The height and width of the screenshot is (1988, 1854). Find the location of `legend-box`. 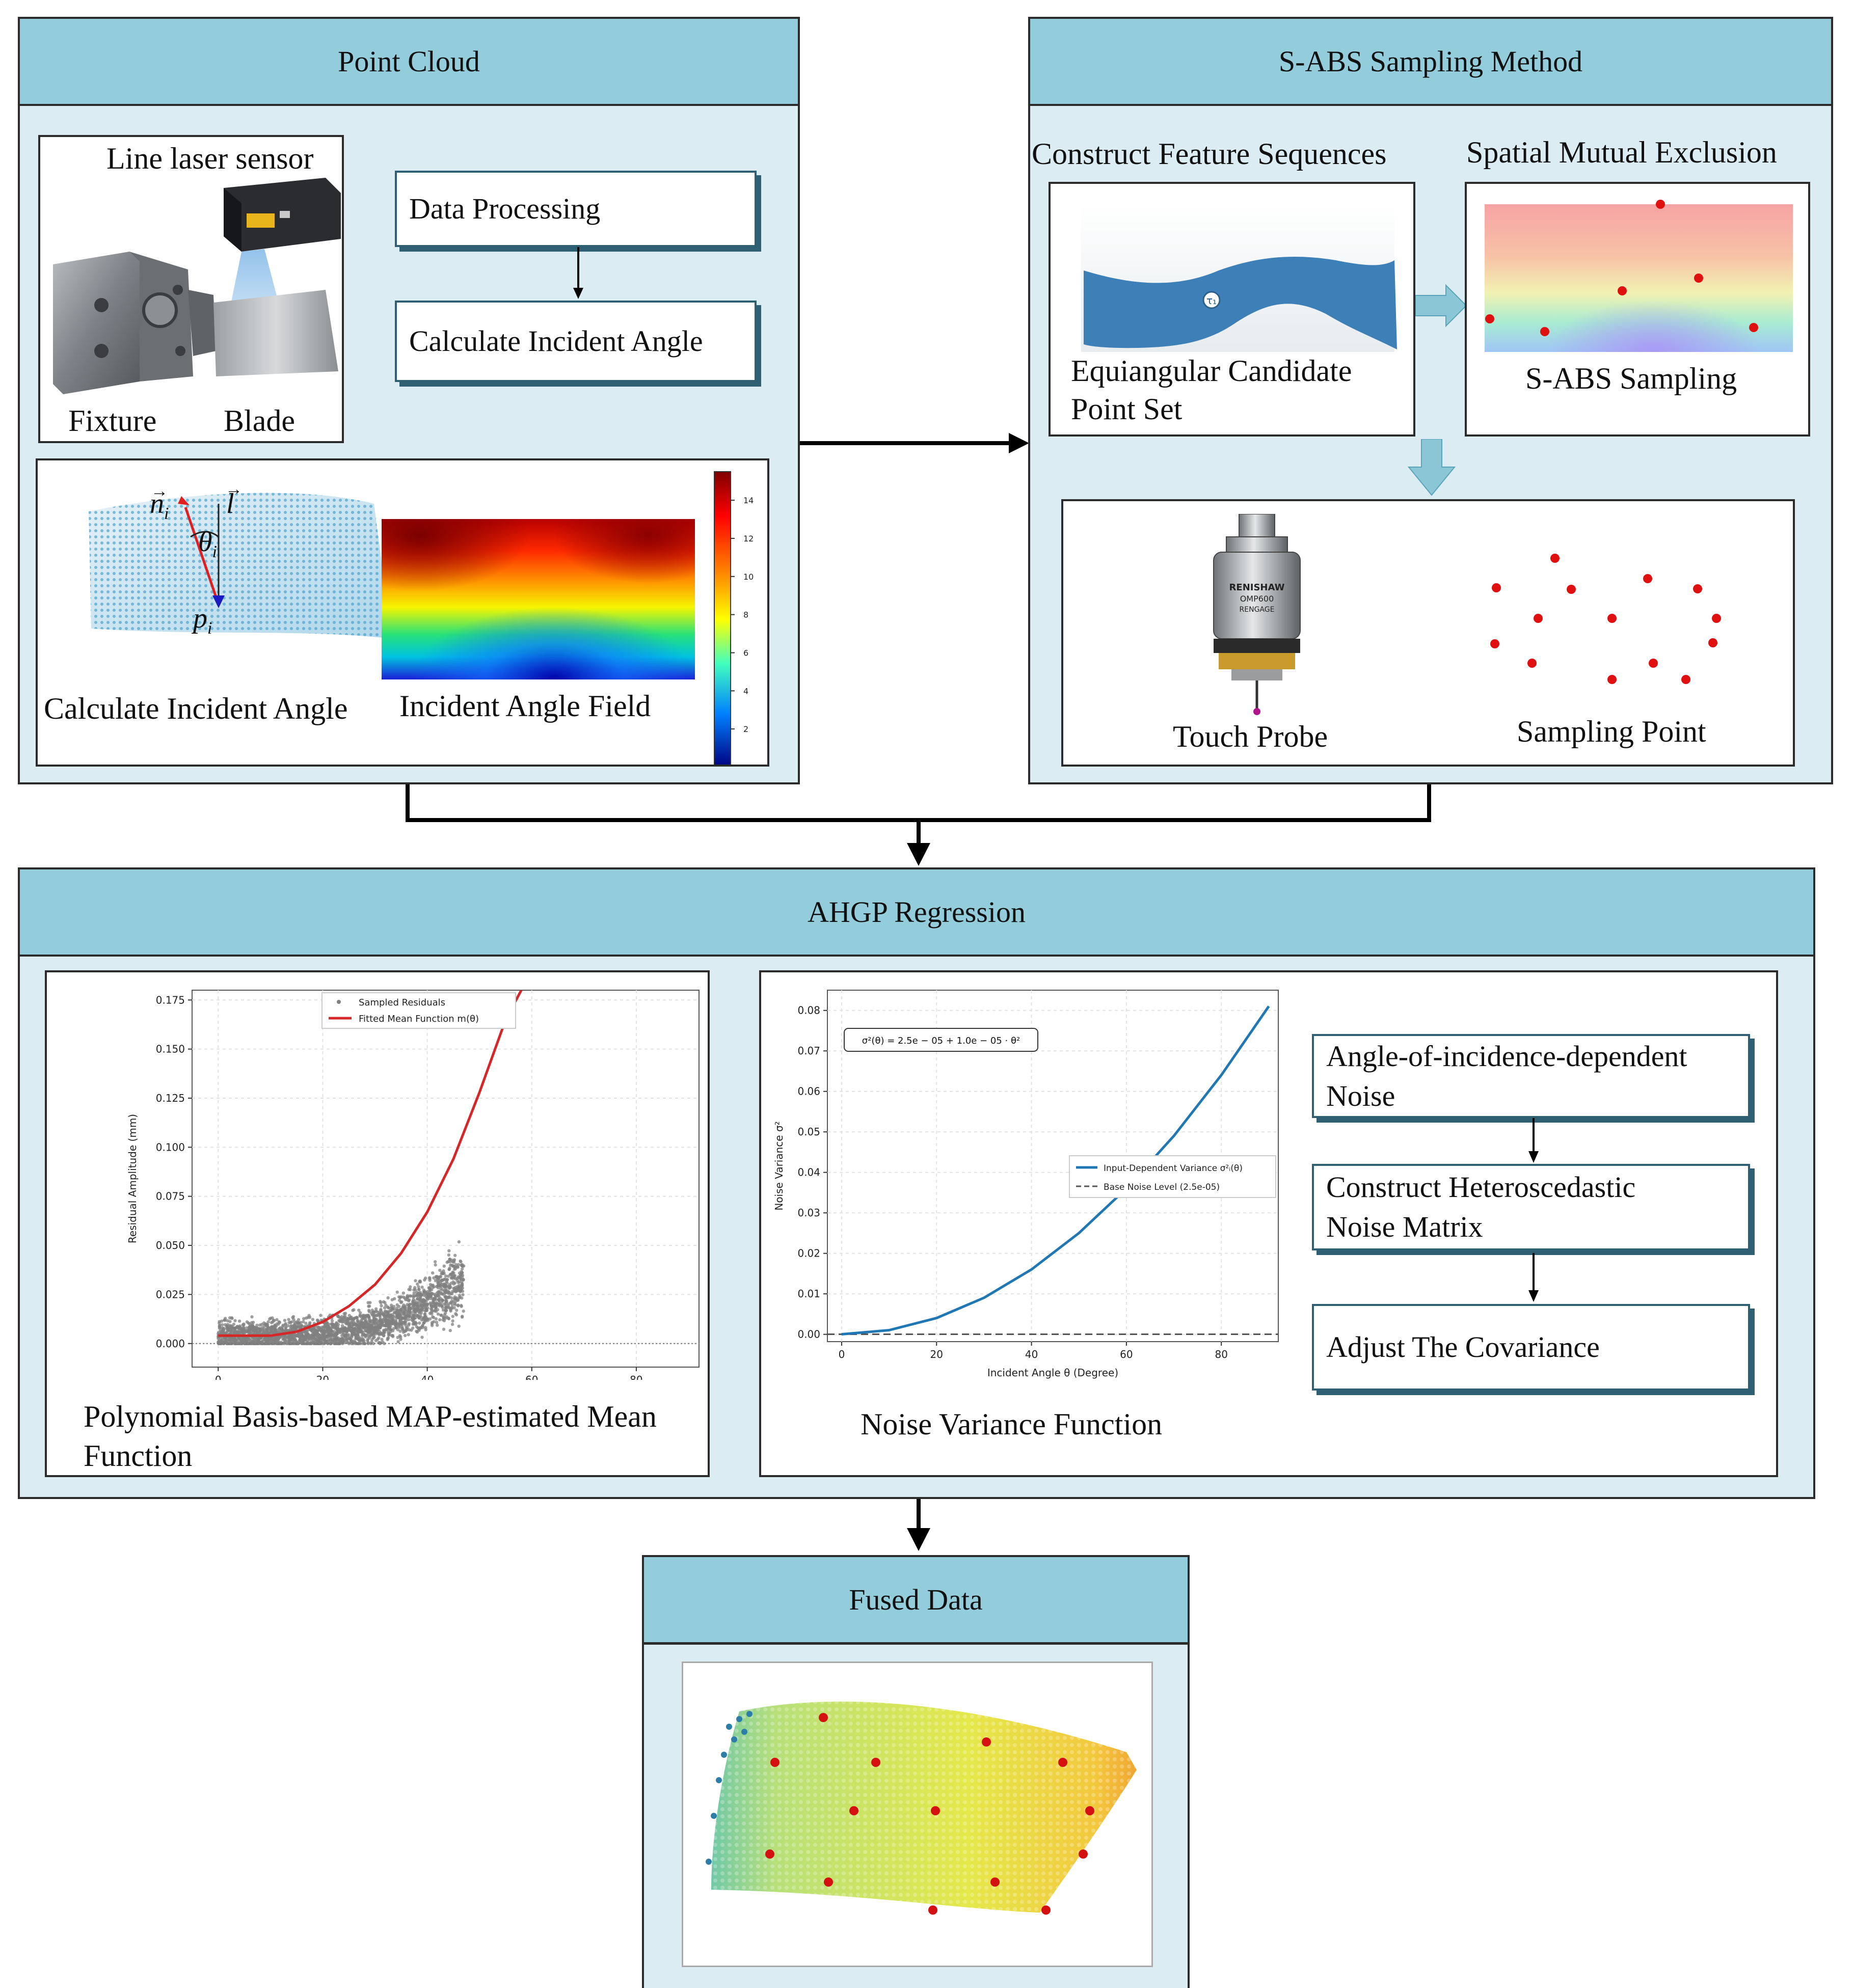

legend-box is located at coordinates (418, 1010).